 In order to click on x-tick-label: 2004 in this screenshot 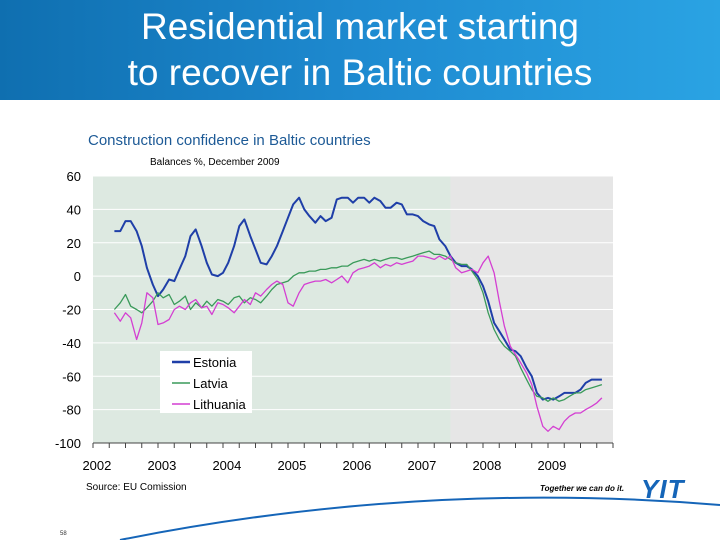, I will do `click(226, 465)`.